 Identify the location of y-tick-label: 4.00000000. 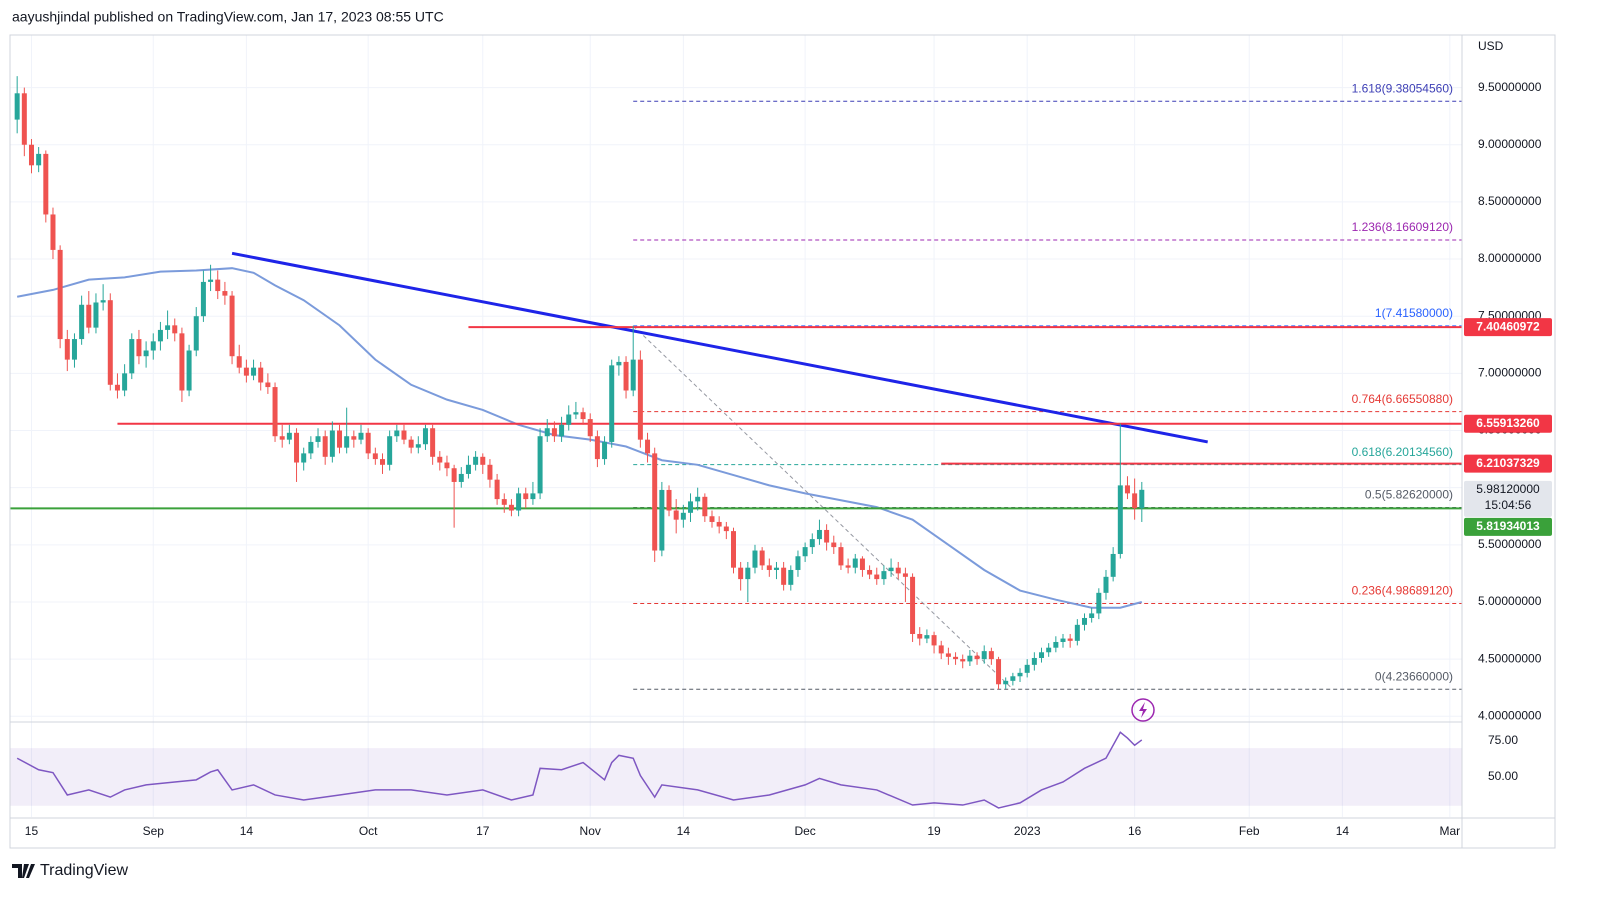
(1510, 715).